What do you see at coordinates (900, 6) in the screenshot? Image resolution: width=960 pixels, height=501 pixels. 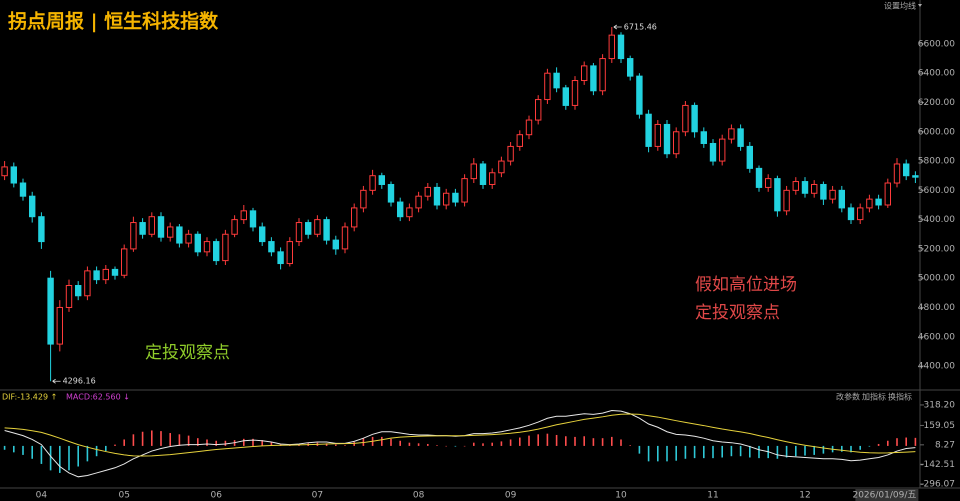 I see `ma-settings: 设置均线` at bounding box center [900, 6].